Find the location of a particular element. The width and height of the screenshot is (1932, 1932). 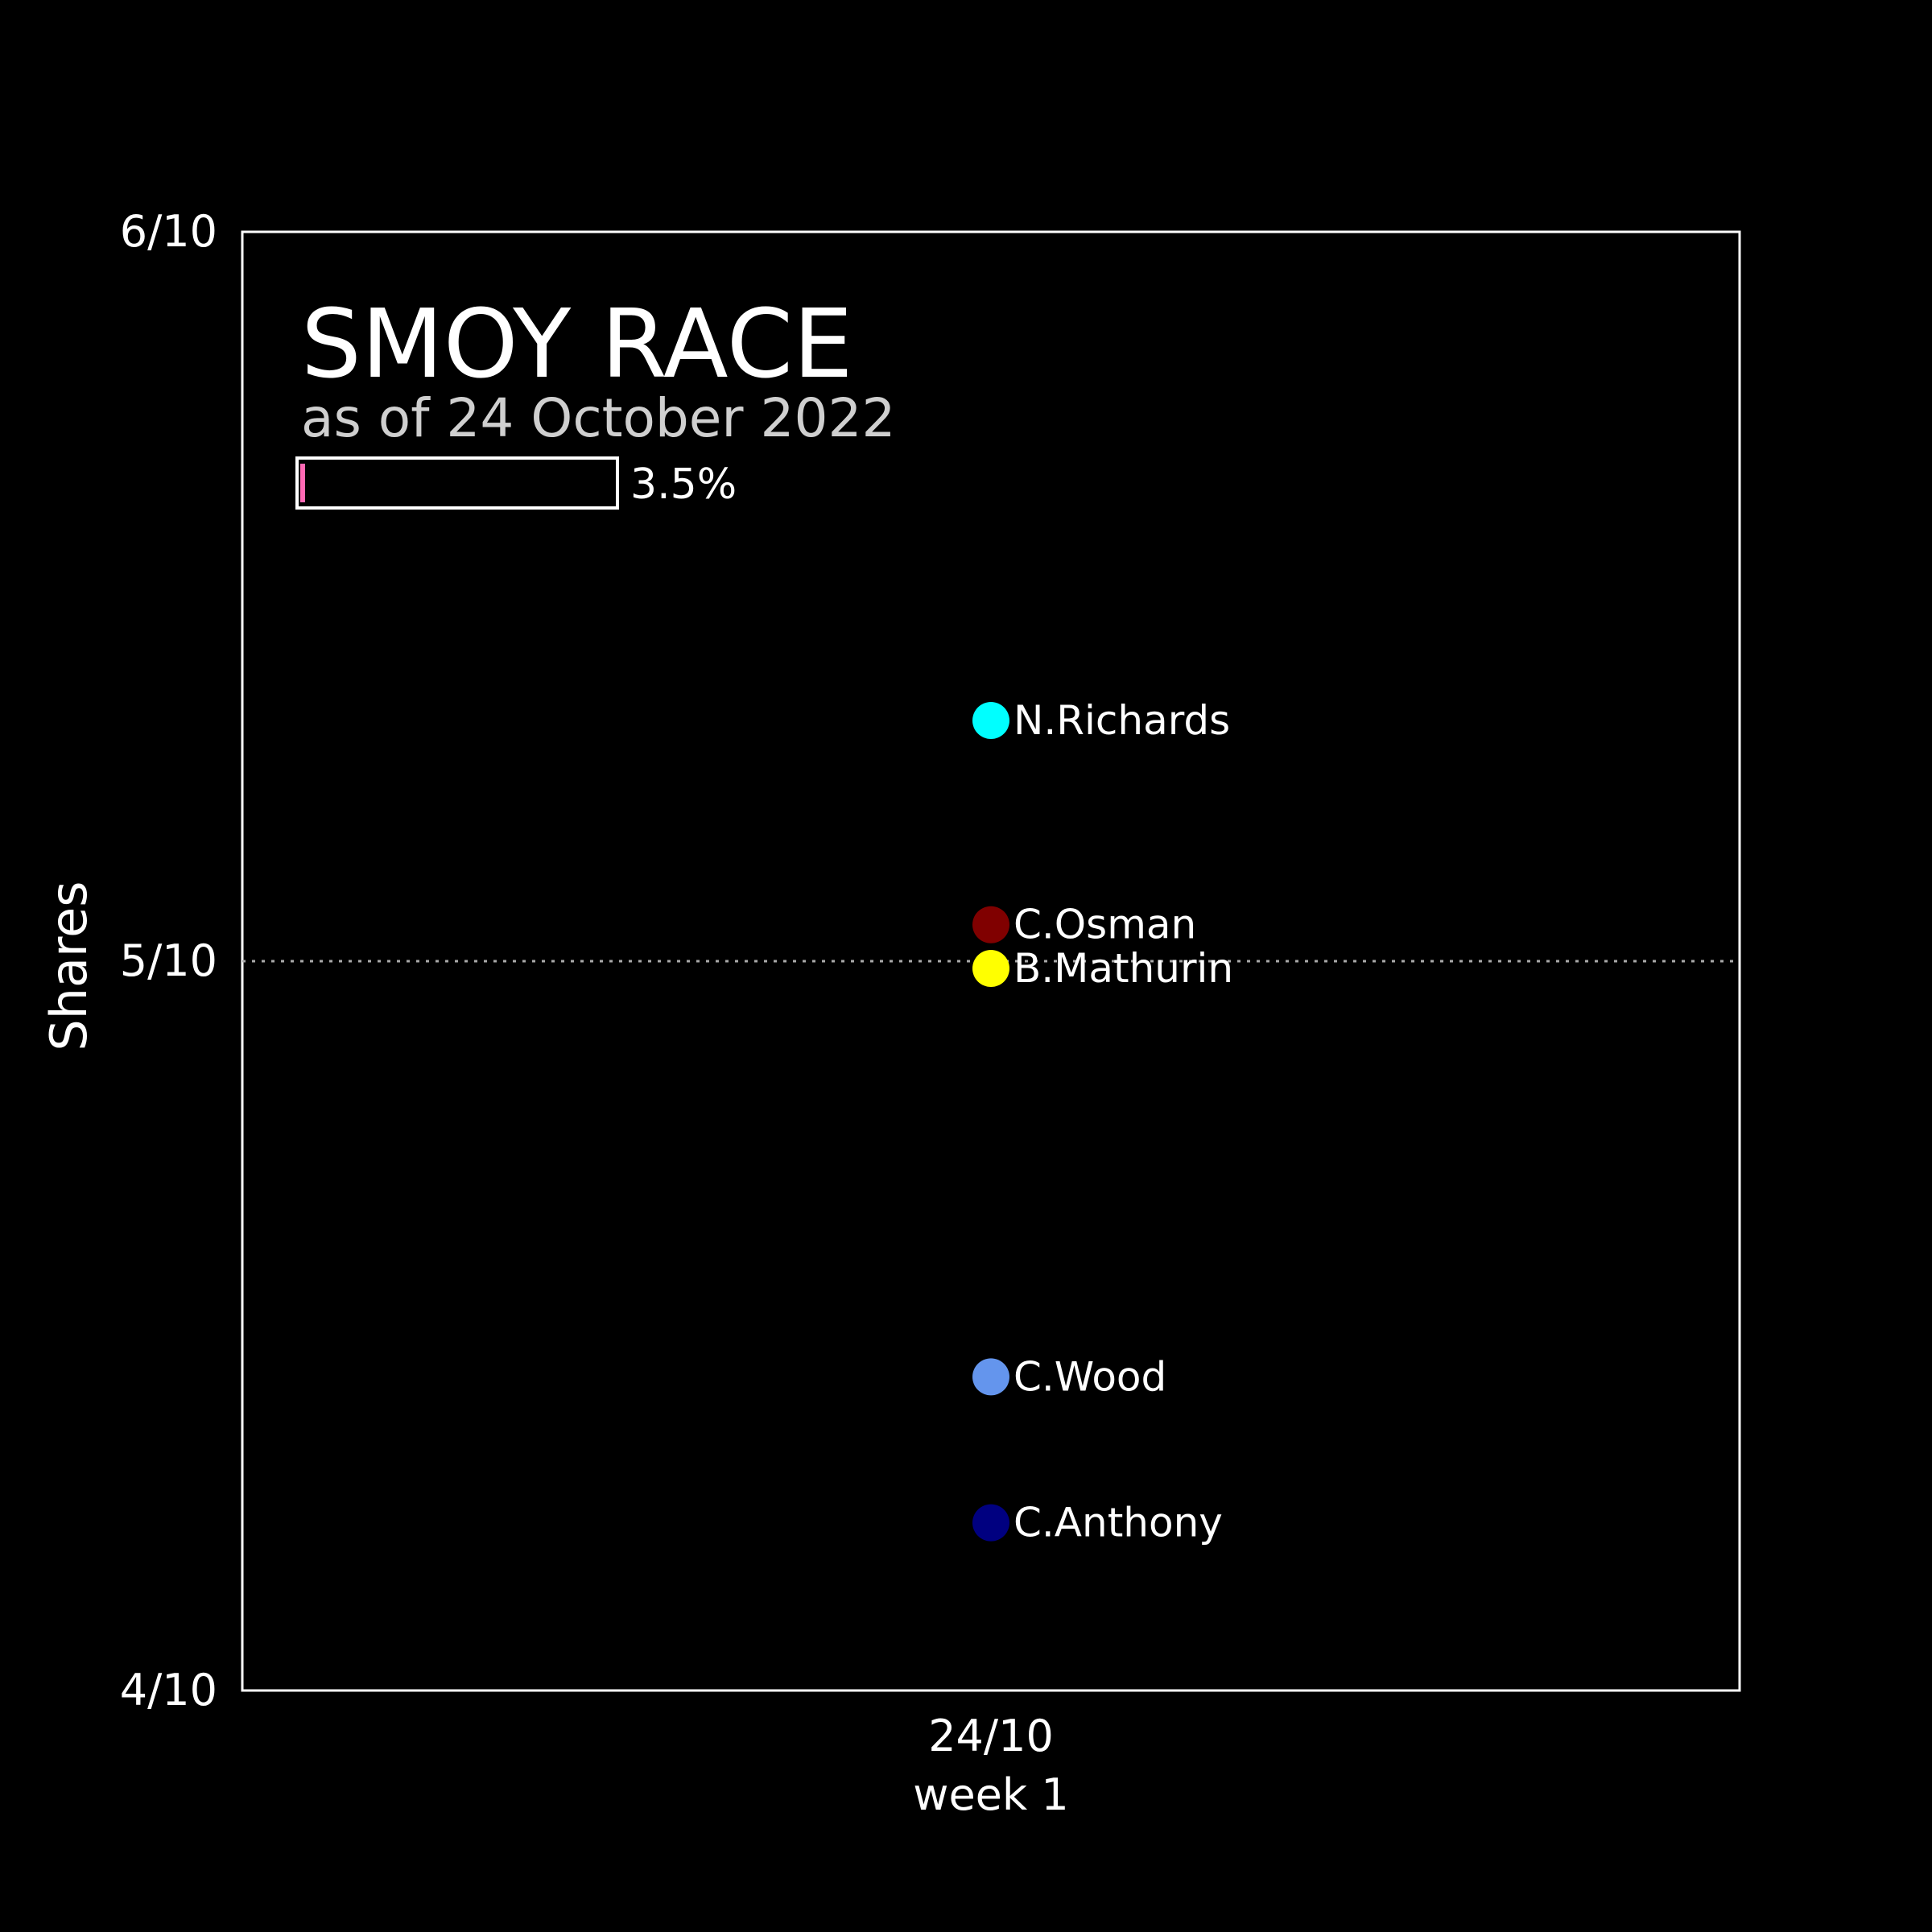

data-point-label: C.Anthony is located at coordinates (1118, 1523).